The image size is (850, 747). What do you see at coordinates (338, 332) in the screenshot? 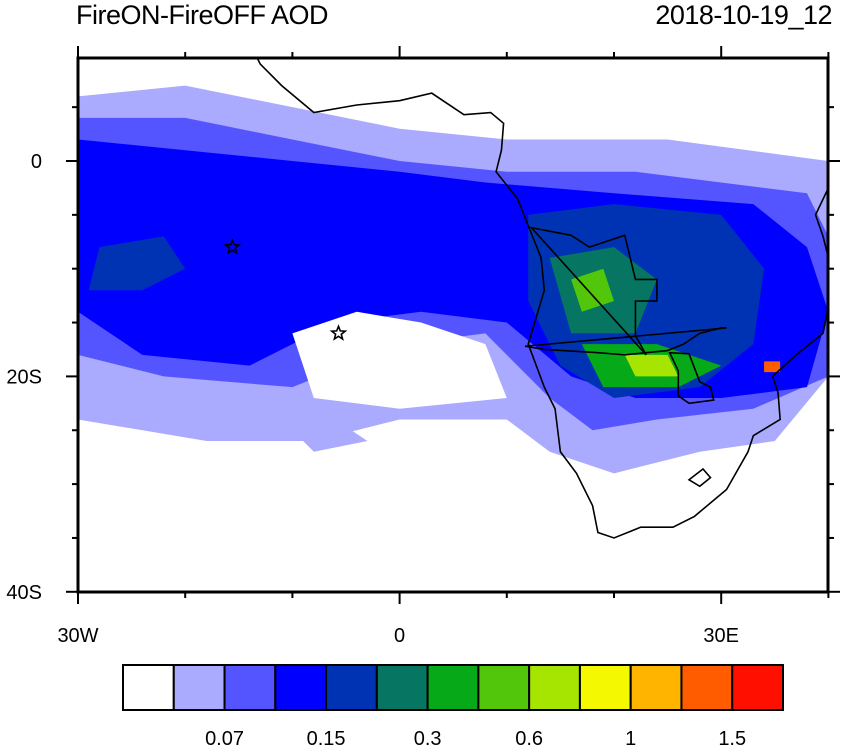
I see `star-st-helena-icon` at bounding box center [338, 332].